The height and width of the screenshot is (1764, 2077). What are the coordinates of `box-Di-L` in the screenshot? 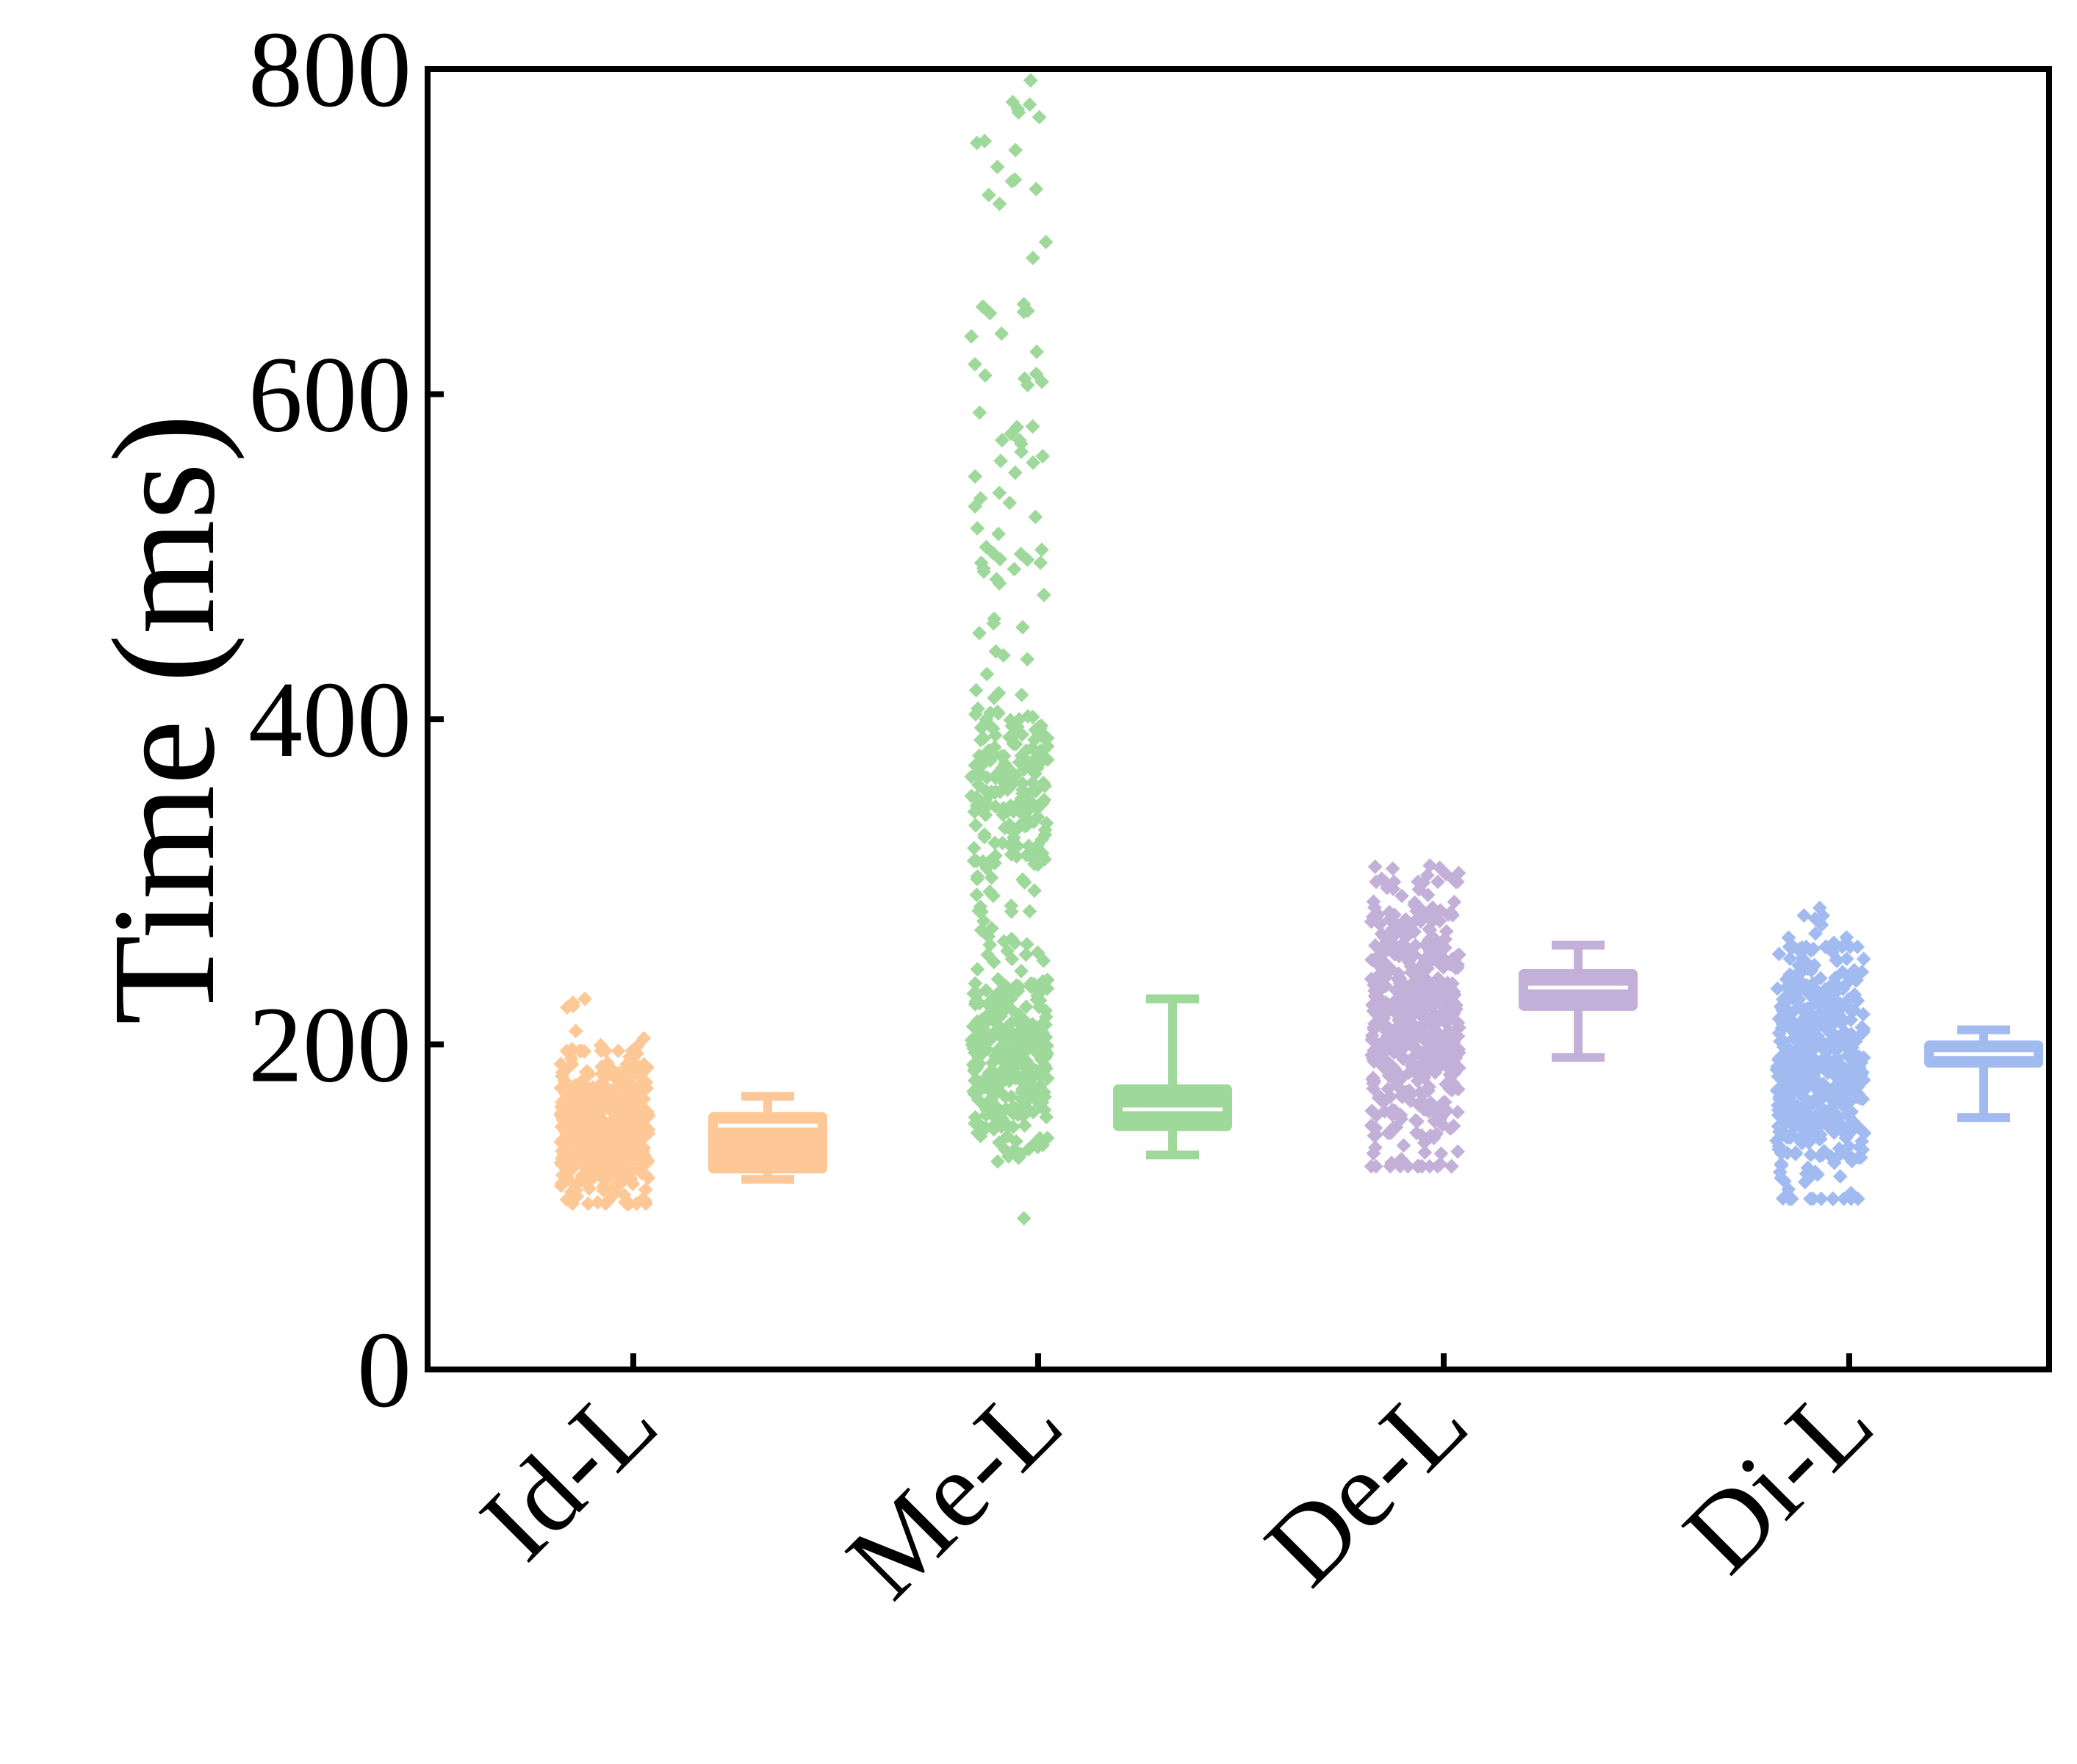 It's located at (1983, 1074).